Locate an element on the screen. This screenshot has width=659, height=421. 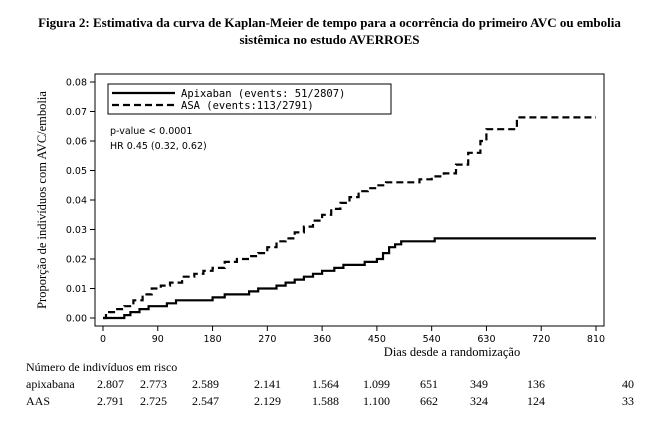
risk-table-title: Número de indivíduos em risco is located at coordinates (102, 367).